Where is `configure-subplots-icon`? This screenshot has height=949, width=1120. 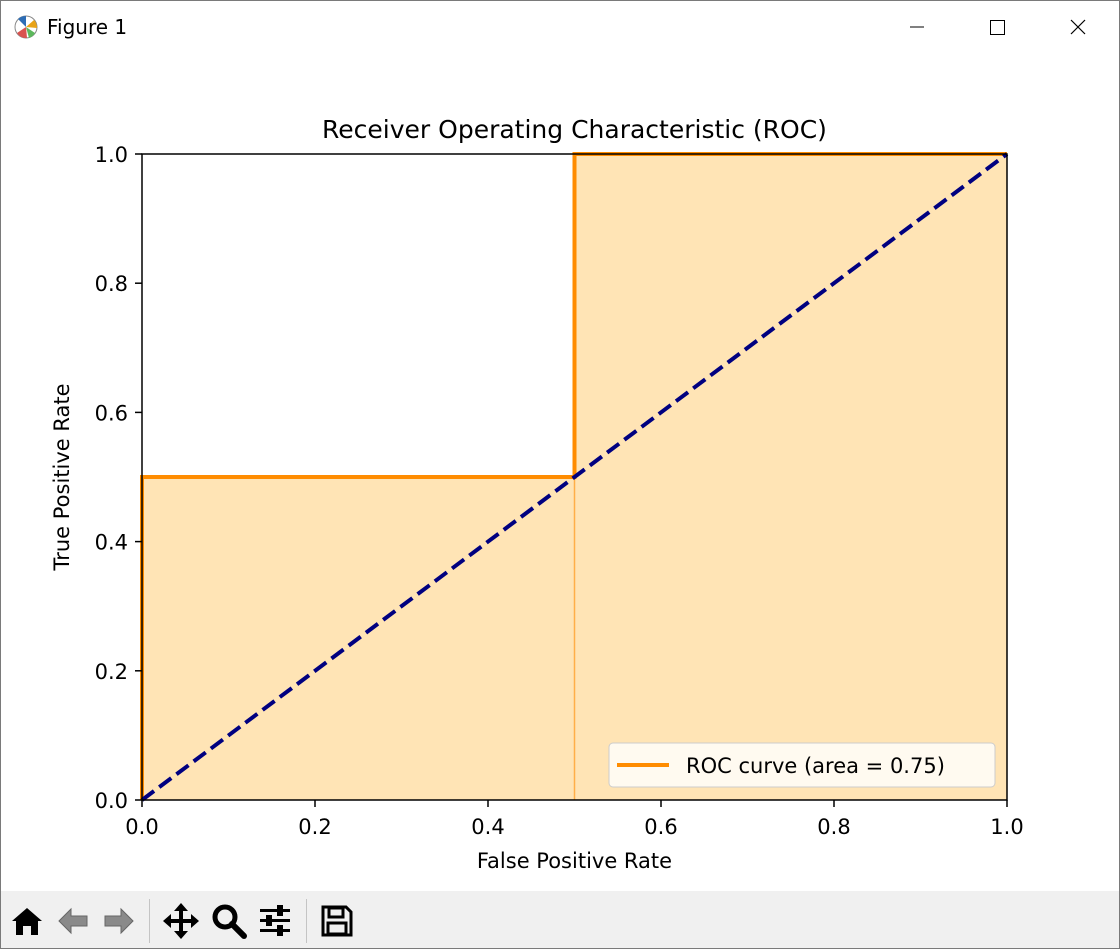
configure-subplots-icon is located at coordinates (275, 920).